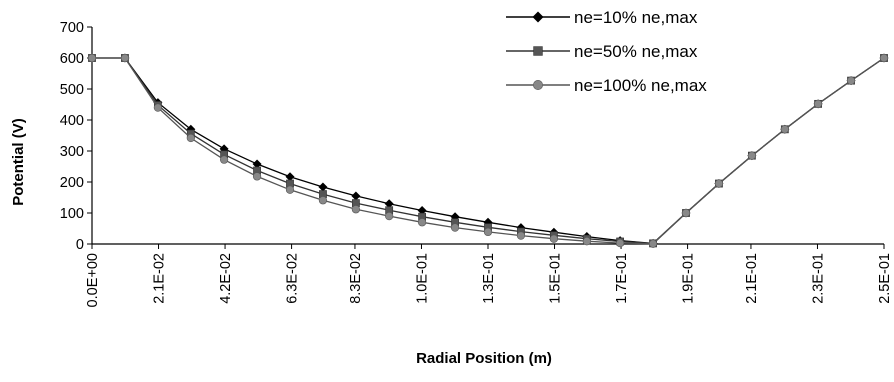  What do you see at coordinates (226, 278) in the screenshot?
I see `x-tick-label: 4.2E-02` at bounding box center [226, 278].